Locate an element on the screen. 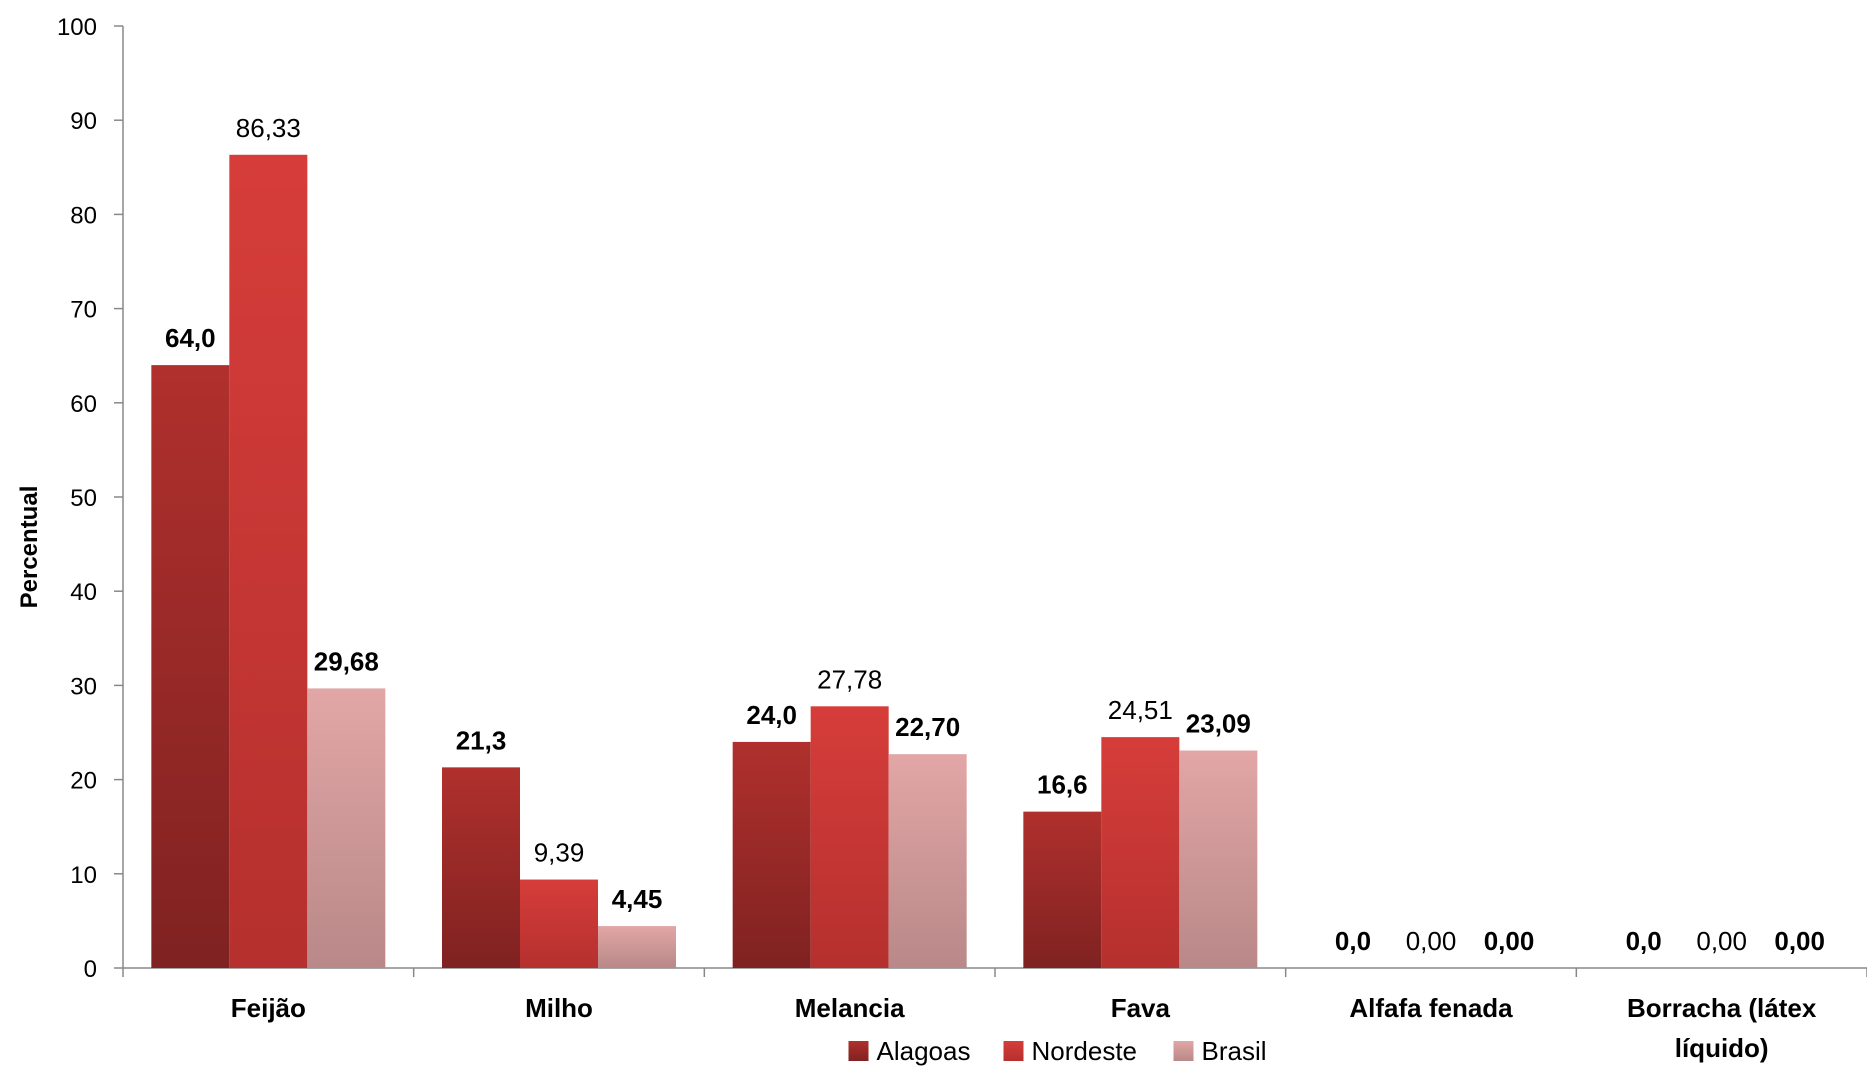  y-axis-title: Percentual is located at coordinates (29, 547).